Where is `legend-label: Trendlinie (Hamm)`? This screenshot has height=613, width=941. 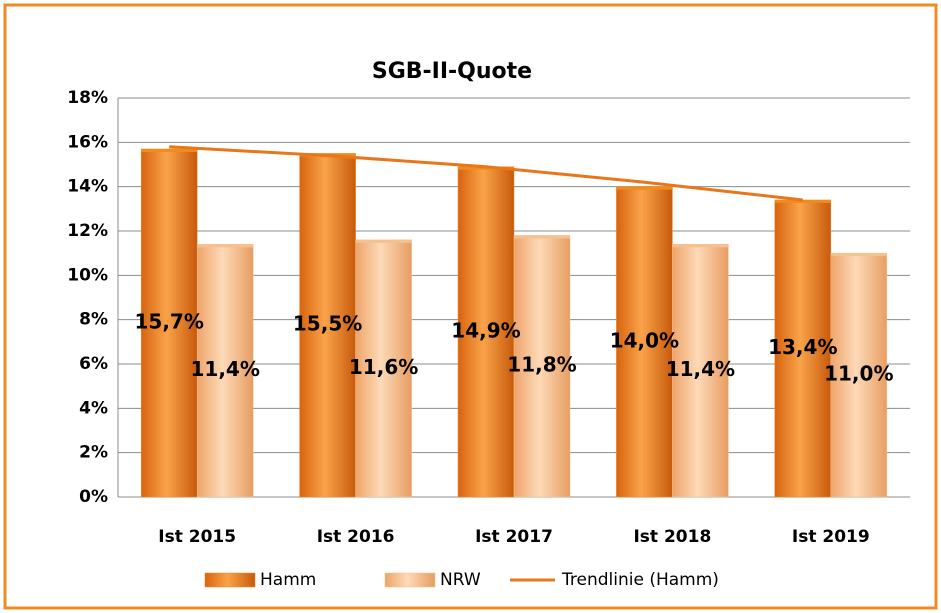 legend-label: Trendlinie (Hamm) is located at coordinates (640, 580).